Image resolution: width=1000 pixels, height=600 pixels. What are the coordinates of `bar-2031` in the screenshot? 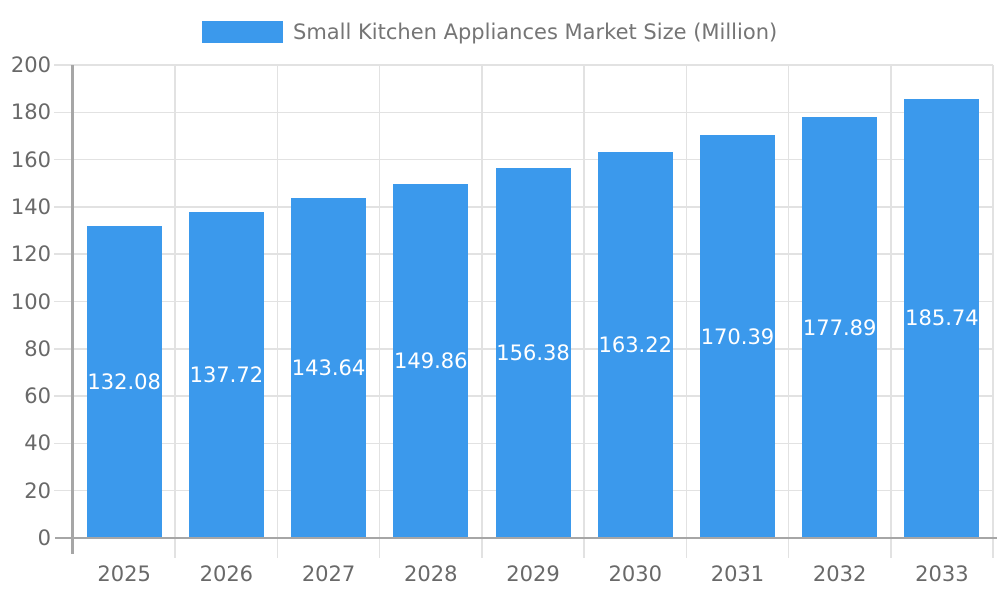 It's located at (737, 336).